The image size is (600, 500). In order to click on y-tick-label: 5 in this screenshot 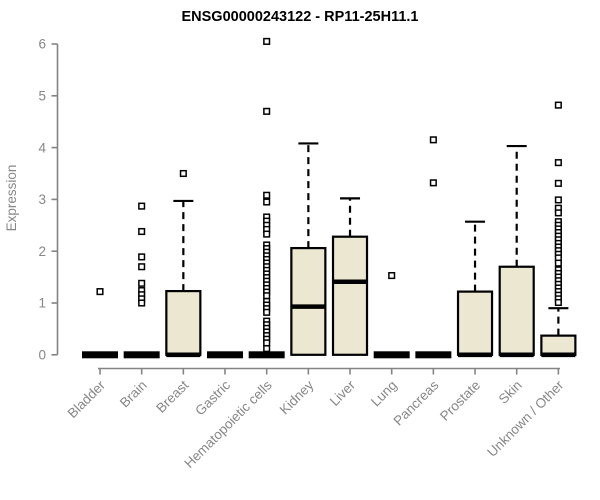, I will do `click(42, 96)`.